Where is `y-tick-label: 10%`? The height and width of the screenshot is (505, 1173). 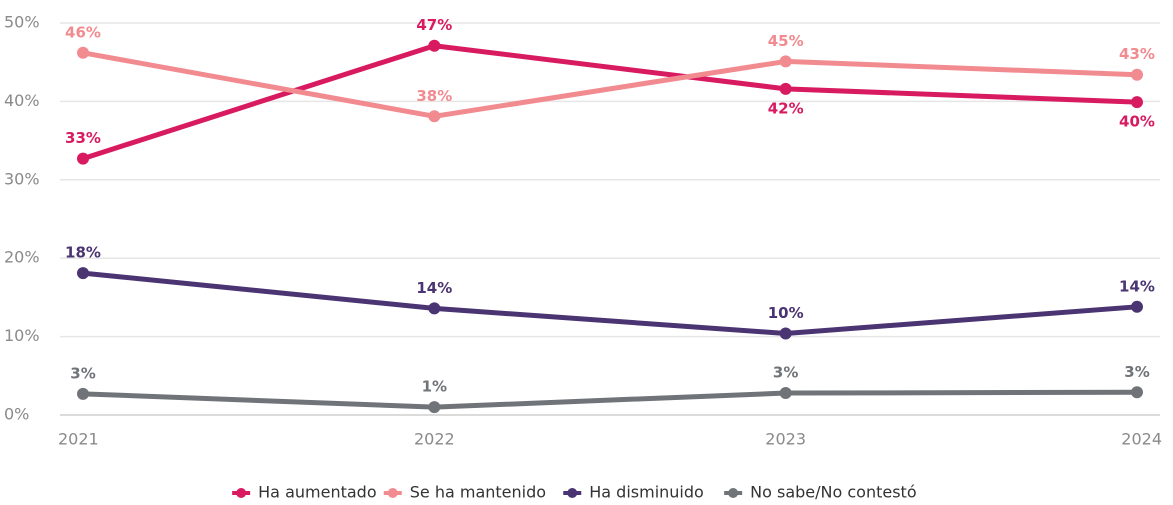 y-tick-label: 10% is located at coordinates (22, 335).